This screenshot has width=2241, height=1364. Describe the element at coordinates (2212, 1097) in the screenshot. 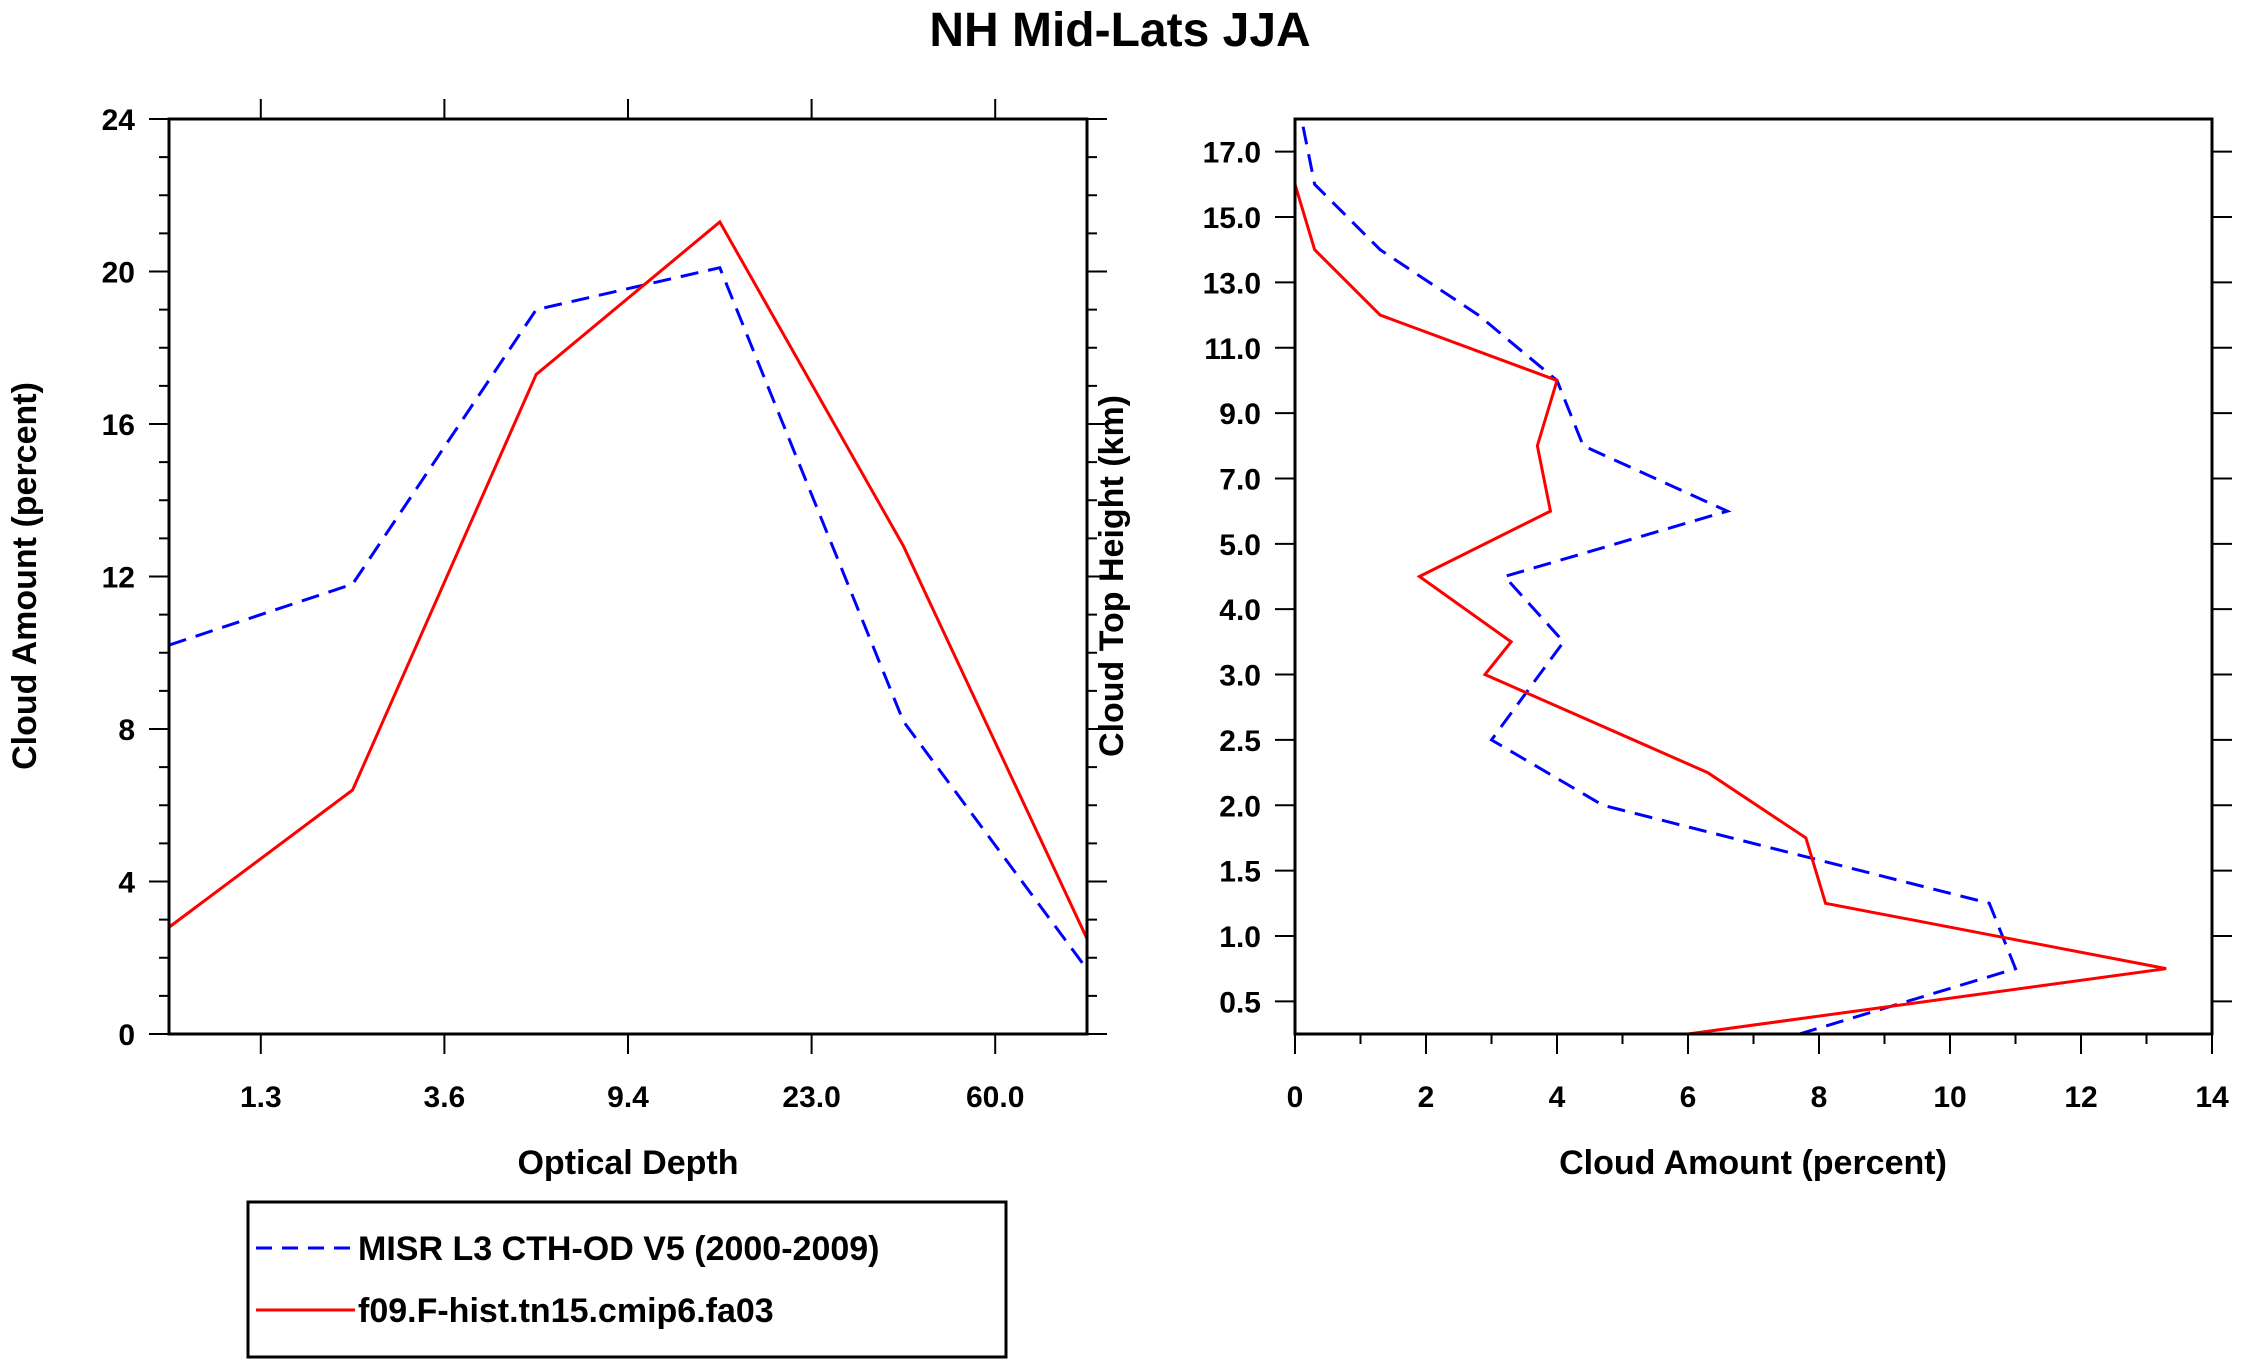

I see `right-x-tick-label: 14` at that location.